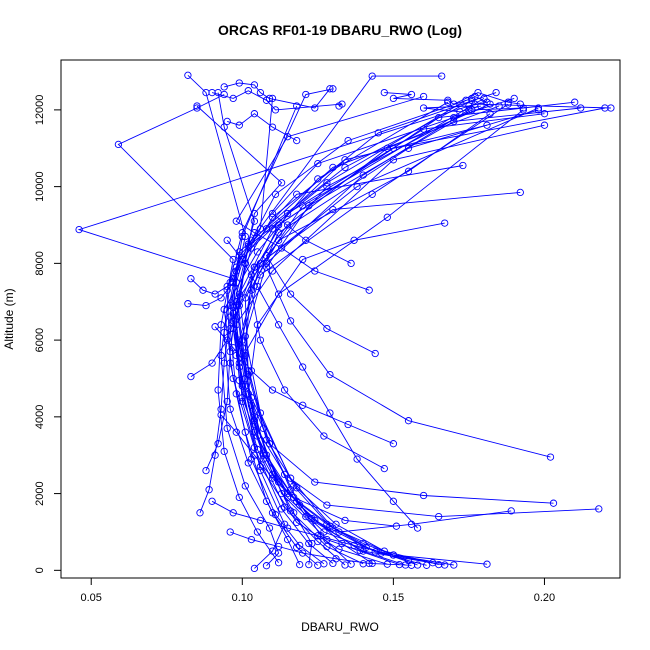 The image size is (650, 650). I want to click on y-axis: 0 2000 4000 6000 8000 10000 12000, so click(48, 334).